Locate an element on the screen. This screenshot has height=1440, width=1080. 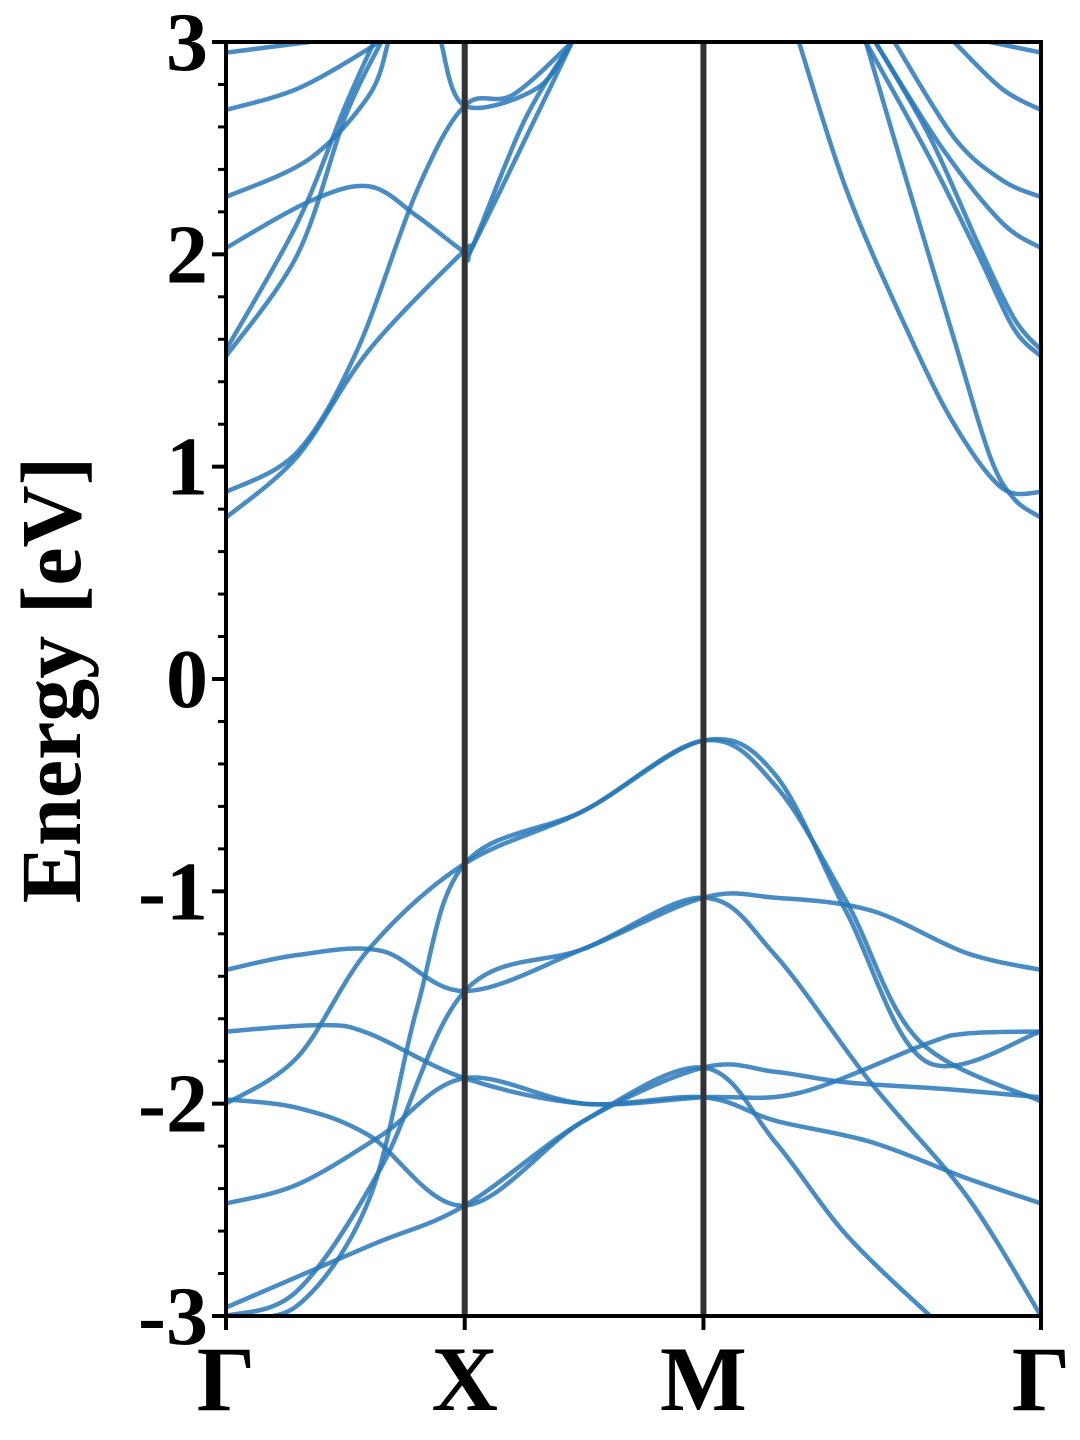
y-tick-label: -3 is located at coordinates (173, 1316).